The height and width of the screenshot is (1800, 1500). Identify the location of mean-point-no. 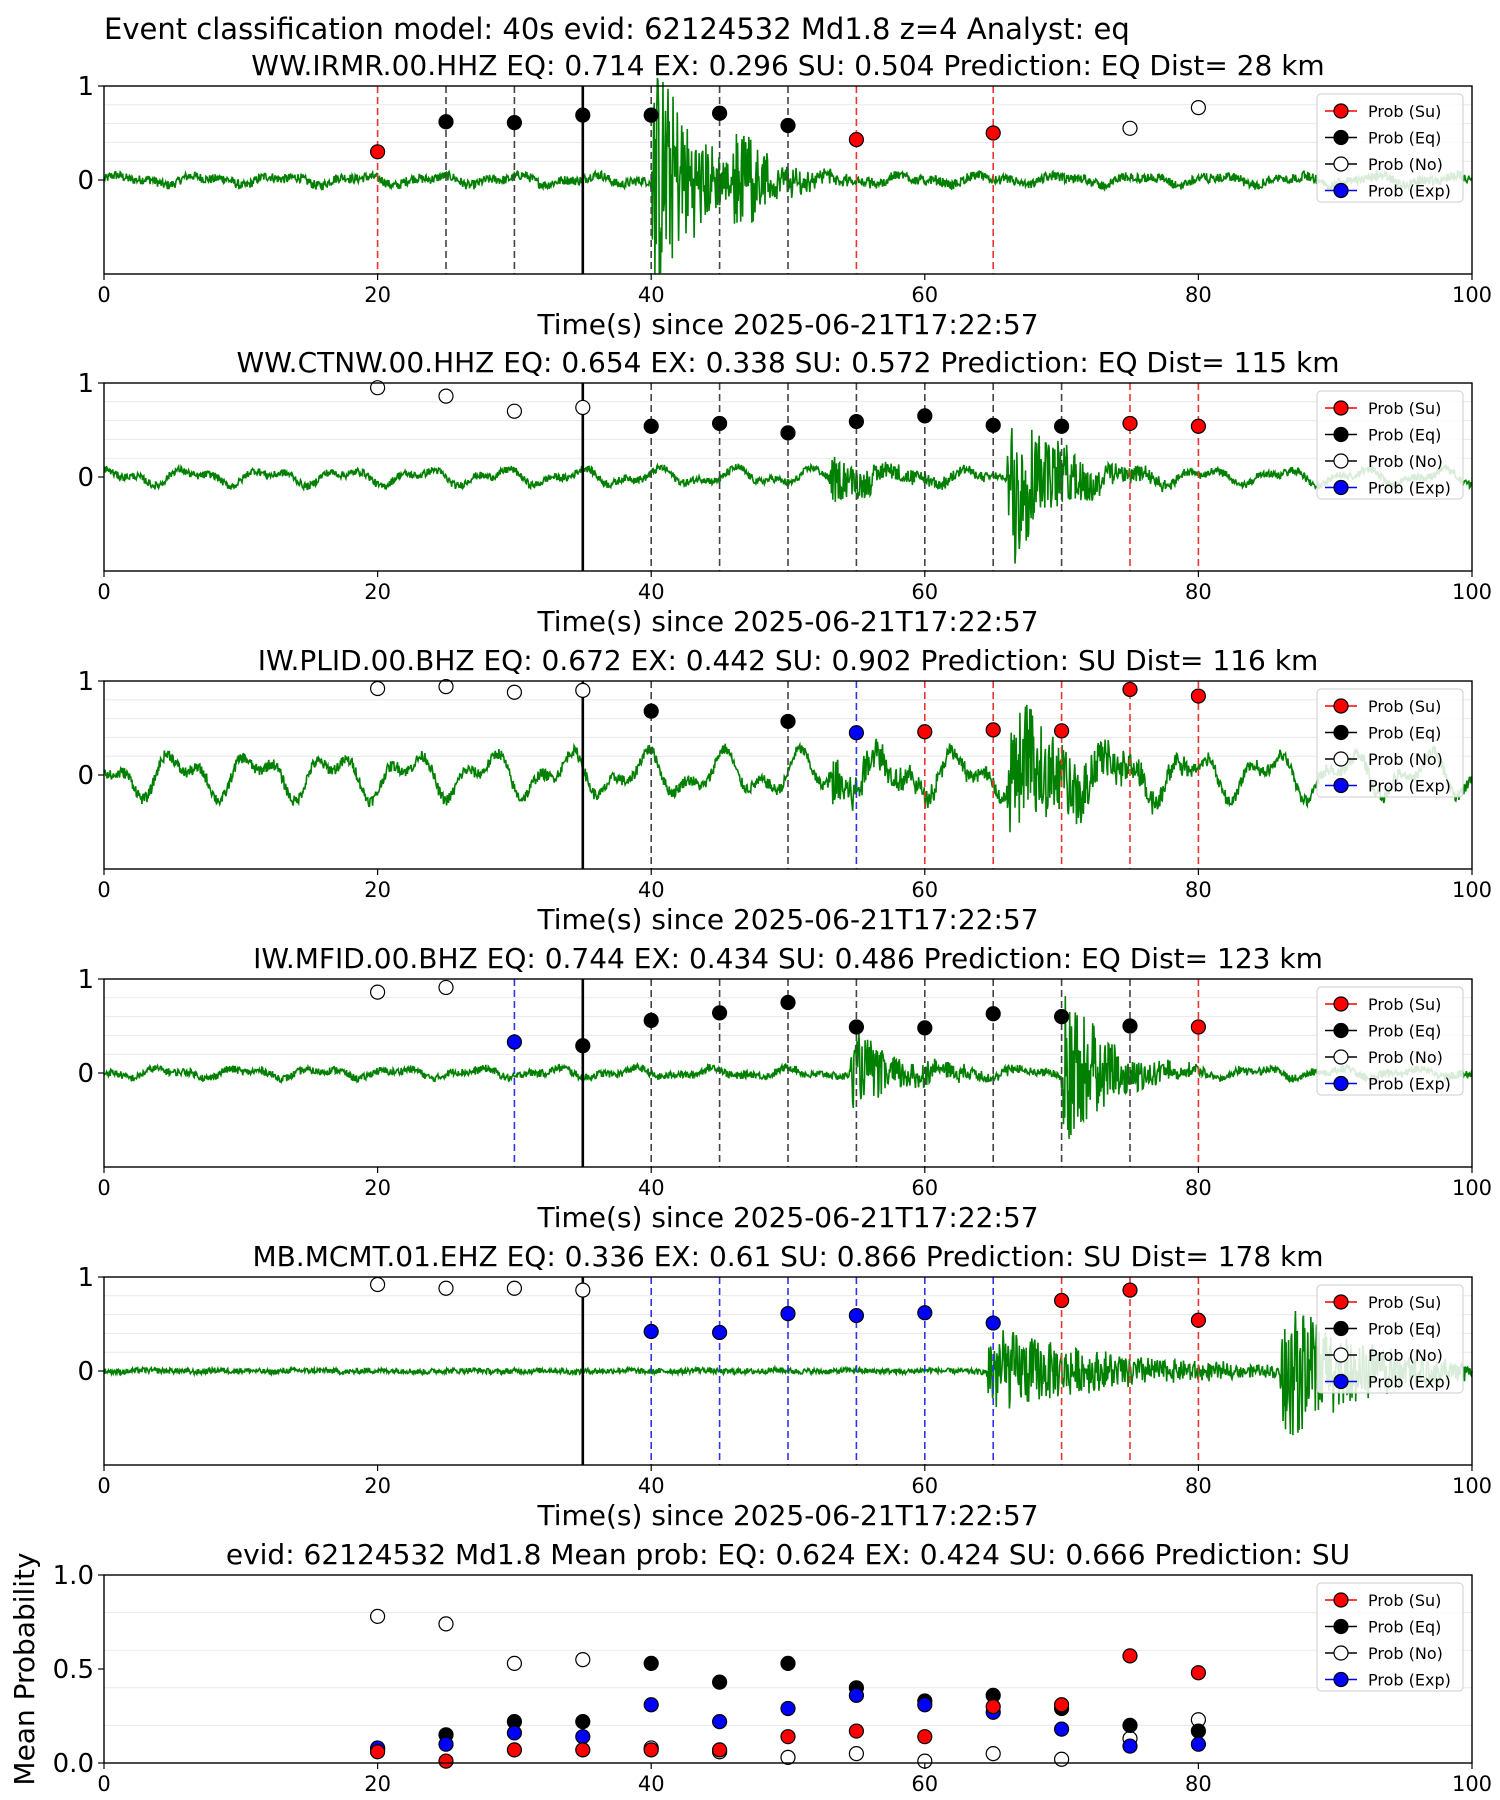
(993, 1753).